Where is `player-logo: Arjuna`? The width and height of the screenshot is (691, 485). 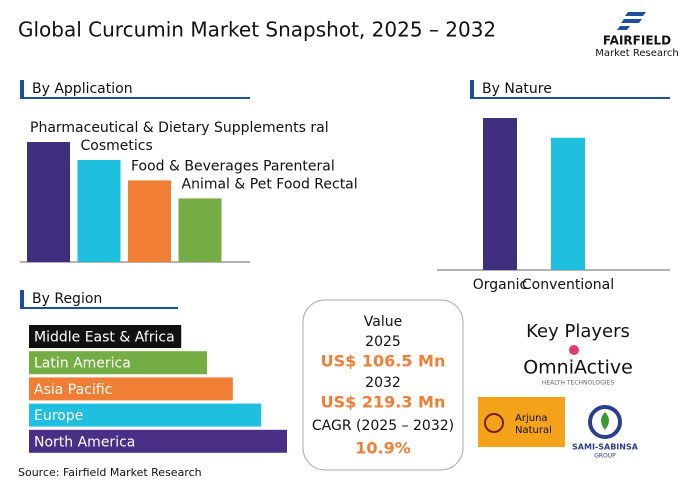 player-logo: Arjuna is located at coordinates (531, 418).